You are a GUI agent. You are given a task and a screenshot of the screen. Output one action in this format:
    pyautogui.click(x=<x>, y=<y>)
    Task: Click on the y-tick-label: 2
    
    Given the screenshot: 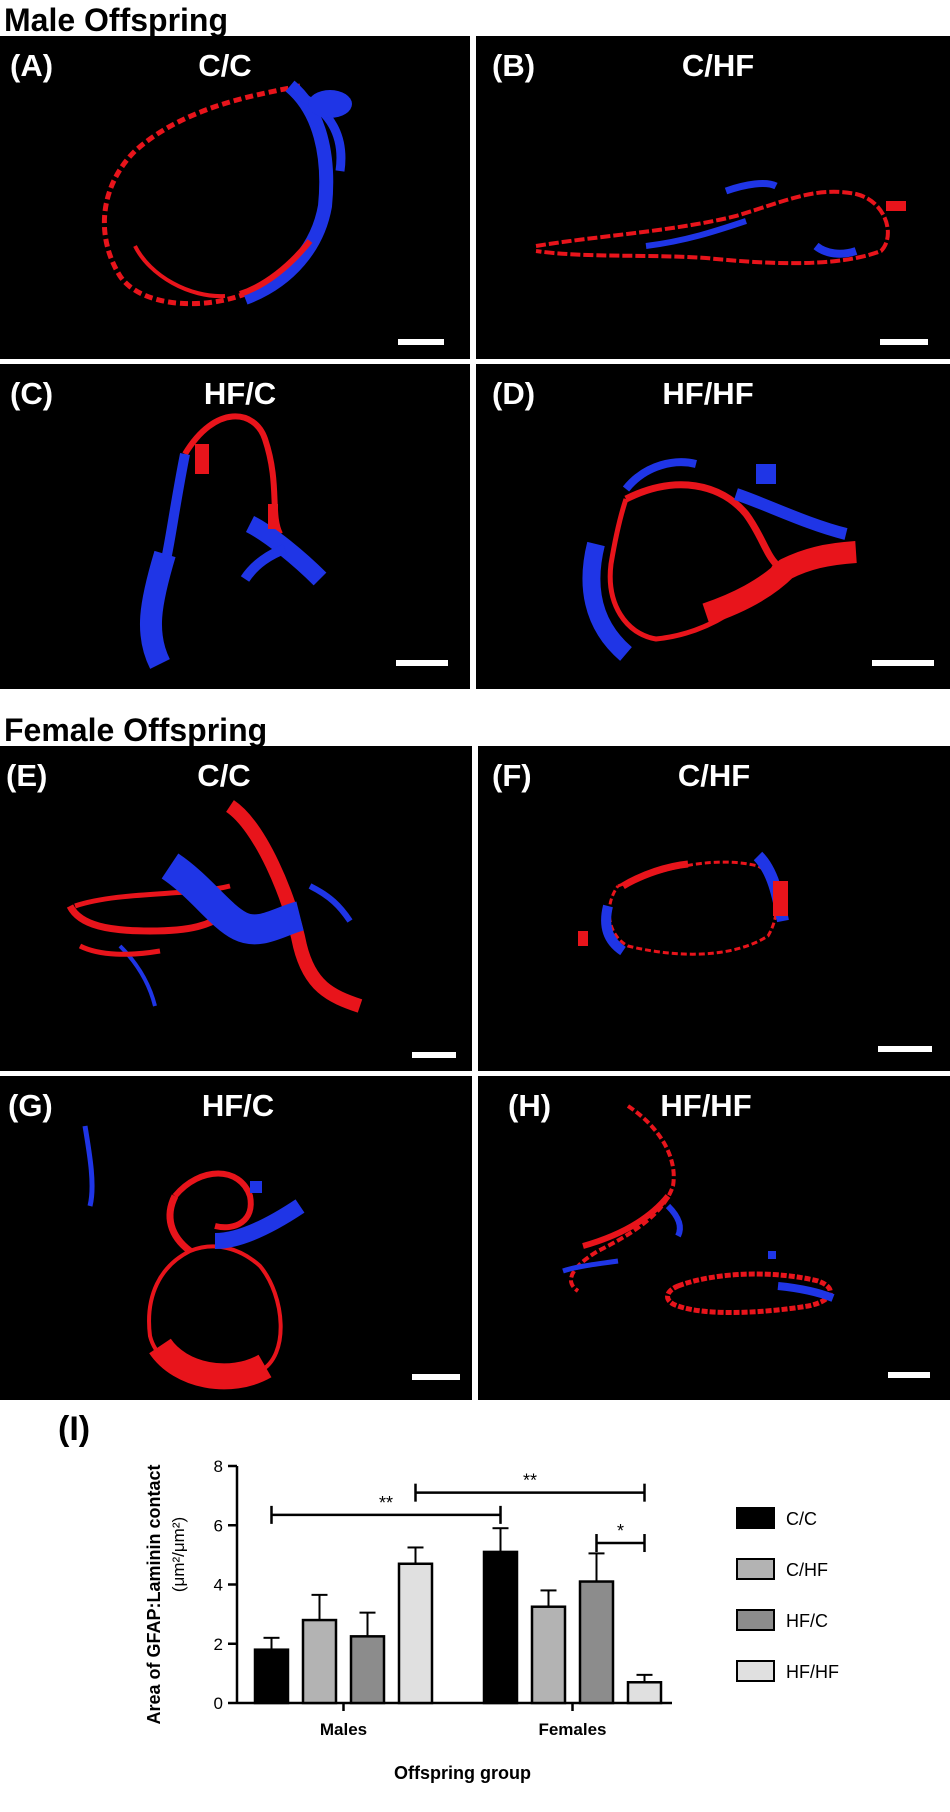 What is the action you would take?
    pyautogui.click(x=218, y=1644)
    